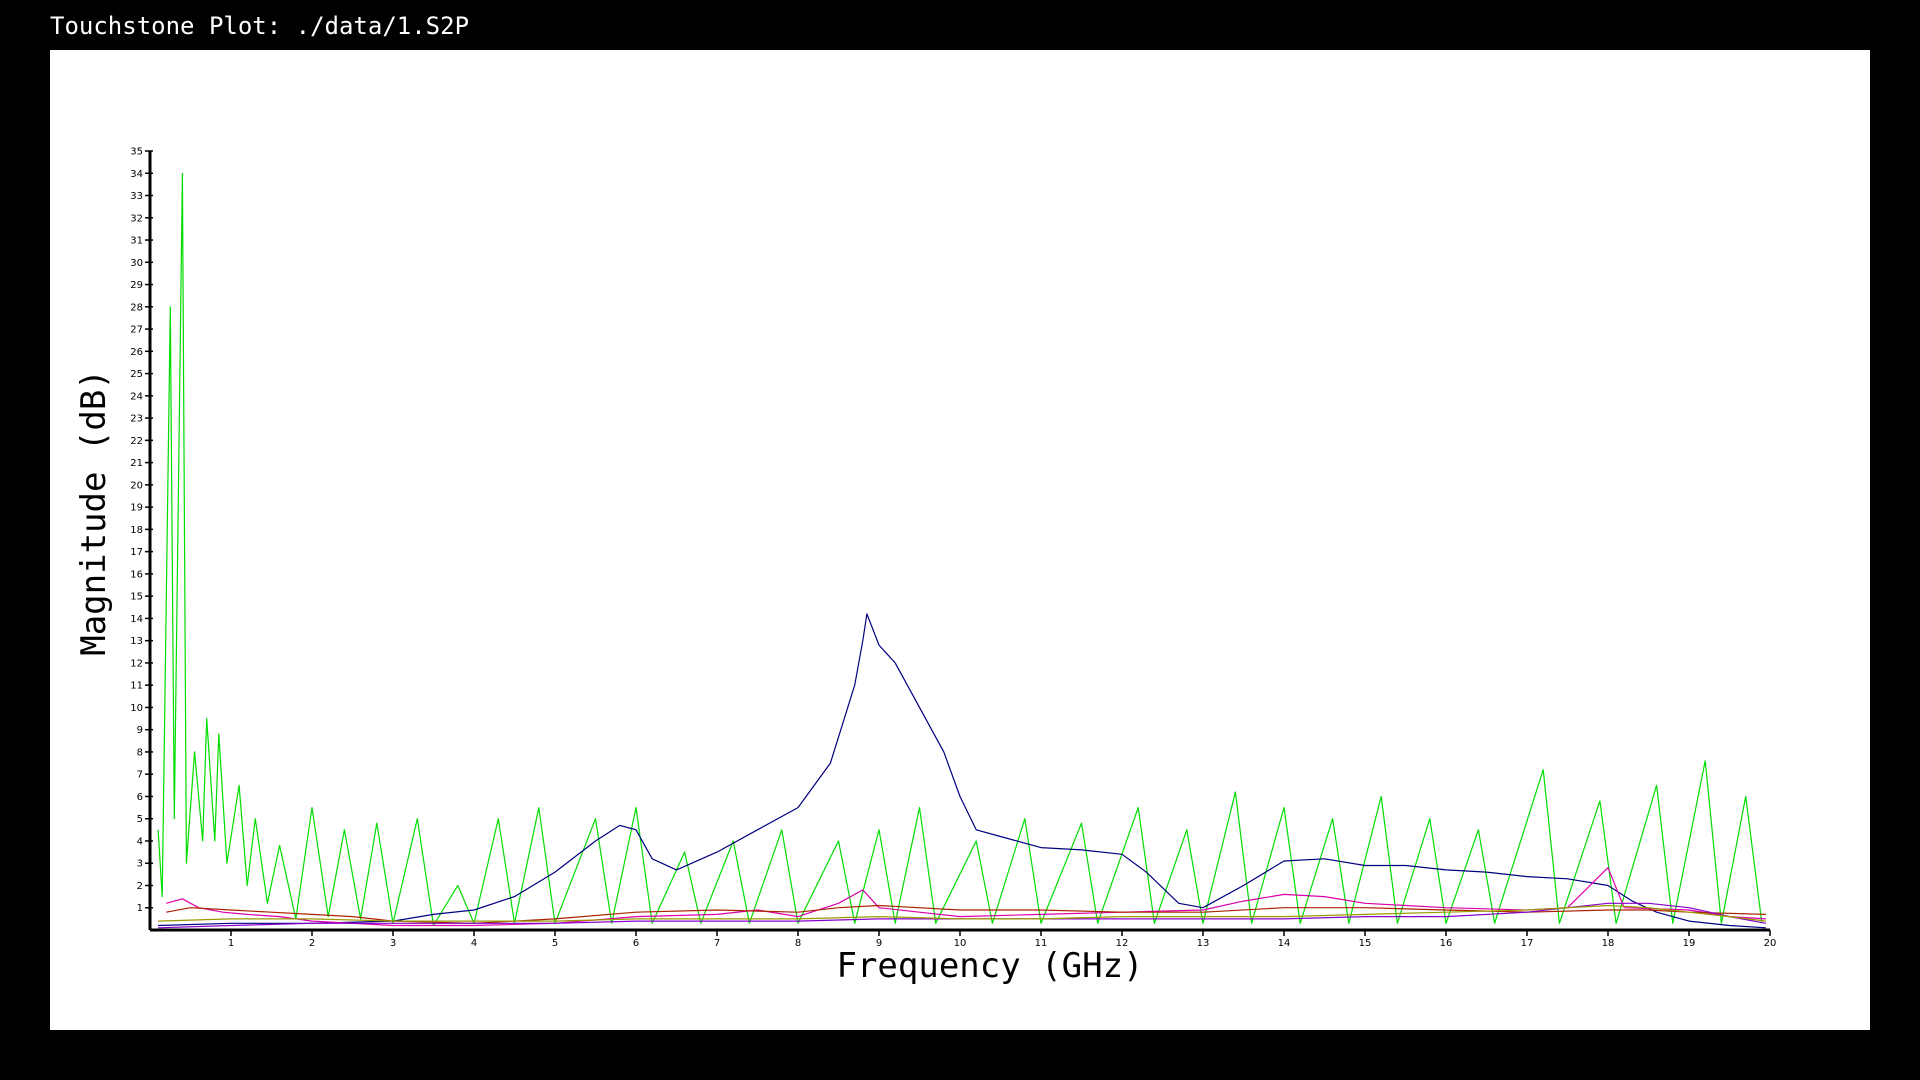 This screenshot has height=1080, width=1920. Describe the element at coordinates (1203, 943) in the screenshot. I see `x-tick-label: 13` at that location.